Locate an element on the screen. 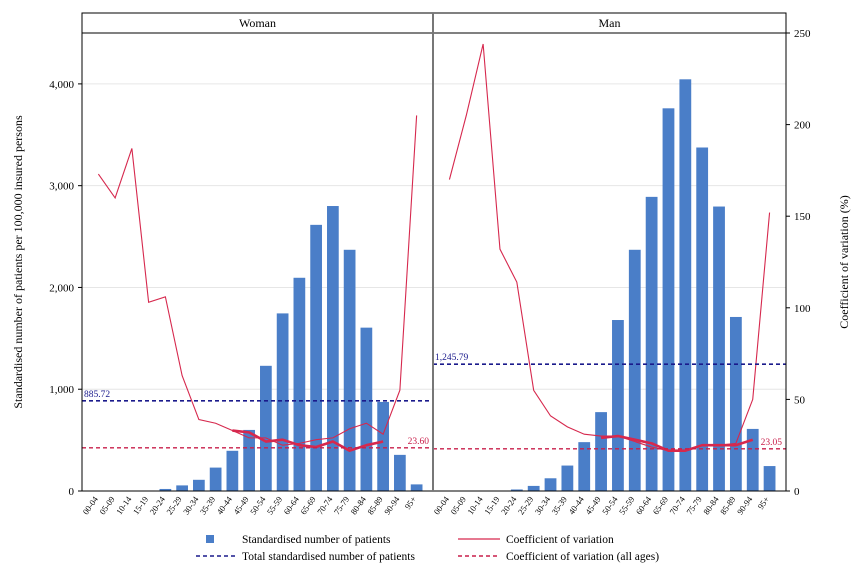 The height and width of the screenshot is (581, 864). x-tick-man-90-94: 90-94 is located at coordinates (745, 505).